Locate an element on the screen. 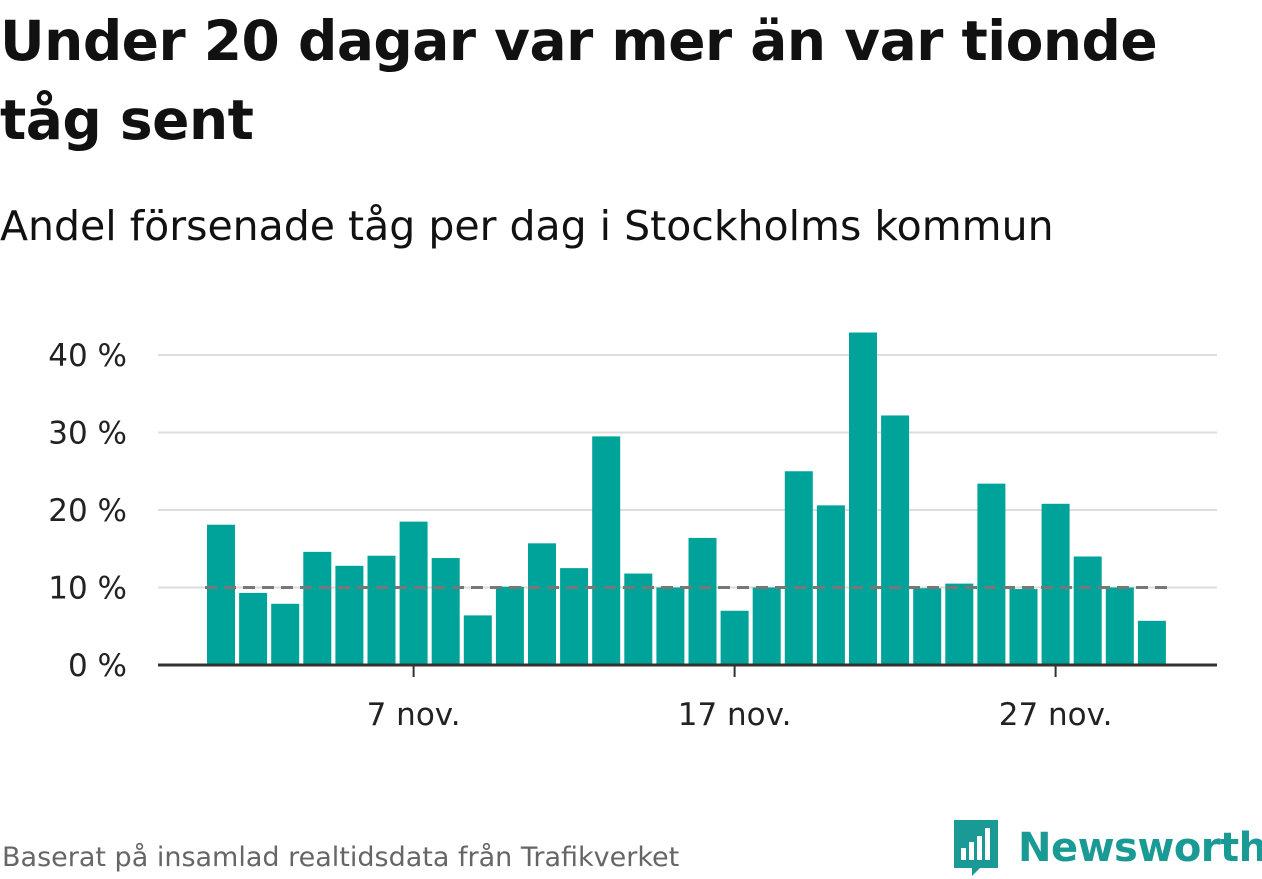  y-tick-label: 40 % is located at coordinates (87, 356).